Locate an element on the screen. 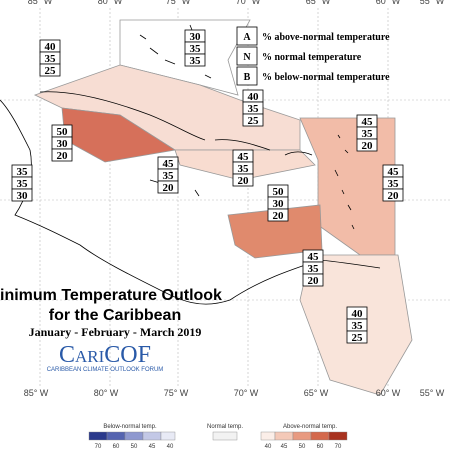  logo-name: CariCOF is located at coordinates (105, 355).